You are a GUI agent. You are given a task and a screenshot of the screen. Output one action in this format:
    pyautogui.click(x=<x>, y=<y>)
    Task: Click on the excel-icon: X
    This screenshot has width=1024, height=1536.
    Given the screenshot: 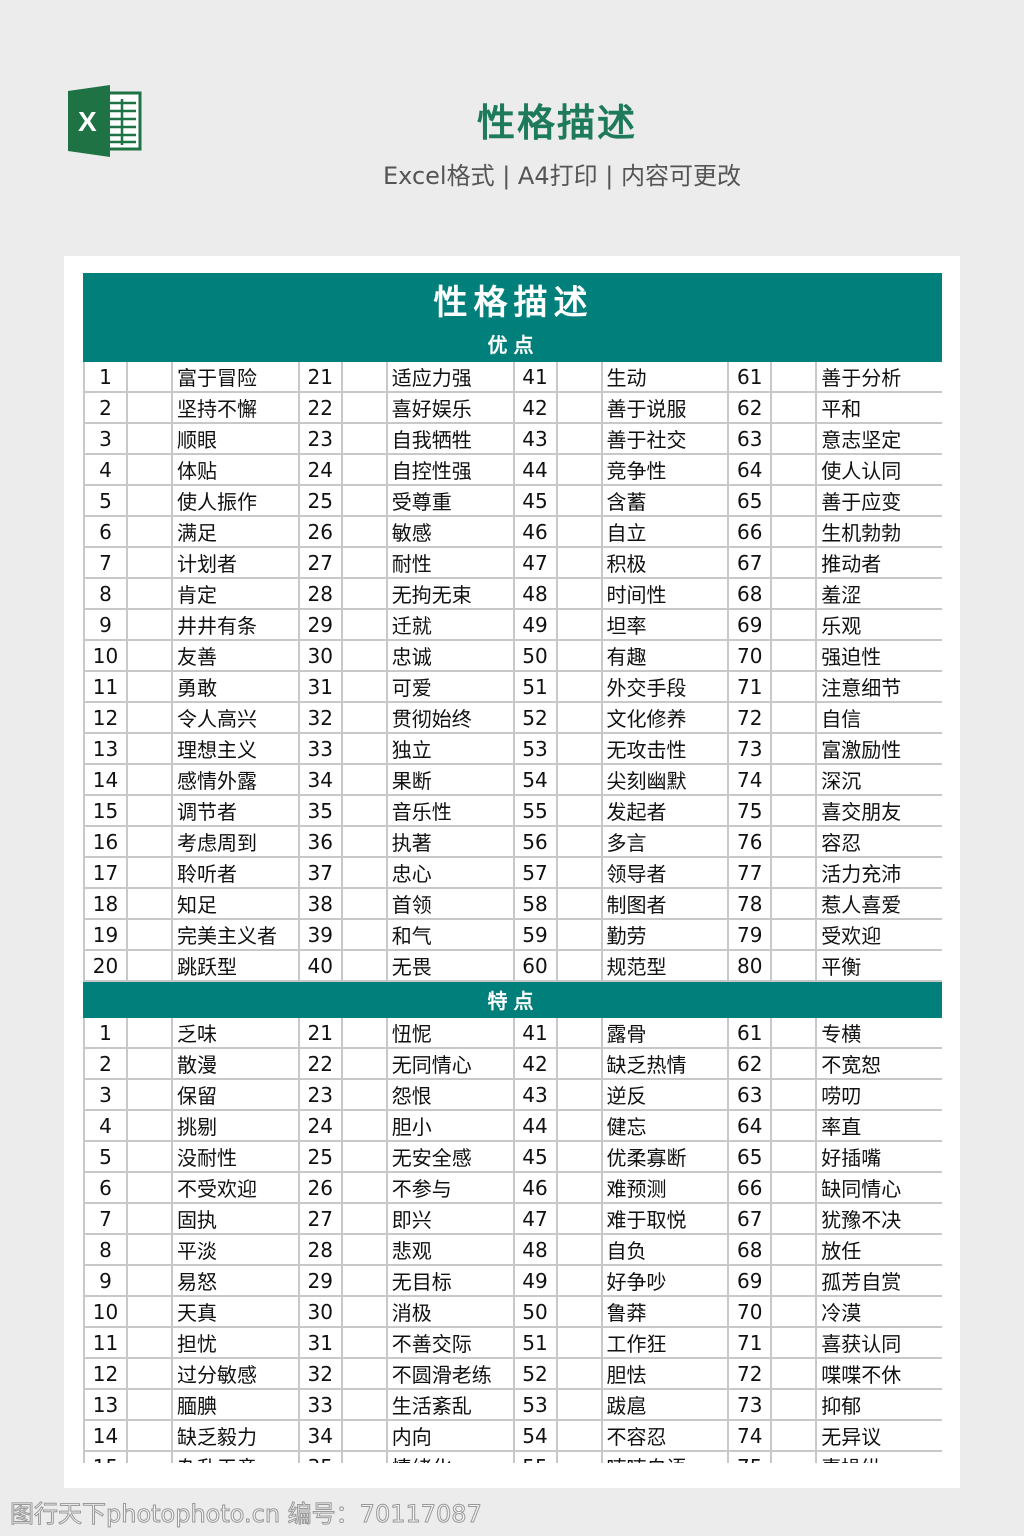 What is the action you would take?
    pyautogui.click(x=105, y=121)
    